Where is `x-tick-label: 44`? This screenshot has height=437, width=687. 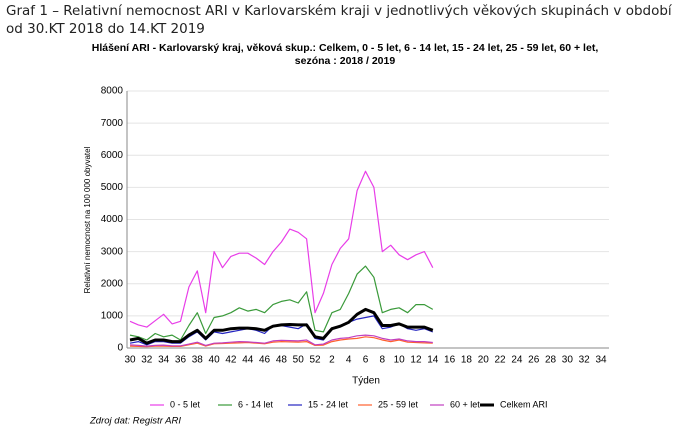
x-tick-label: 44 is located at coordinates (248, 360).